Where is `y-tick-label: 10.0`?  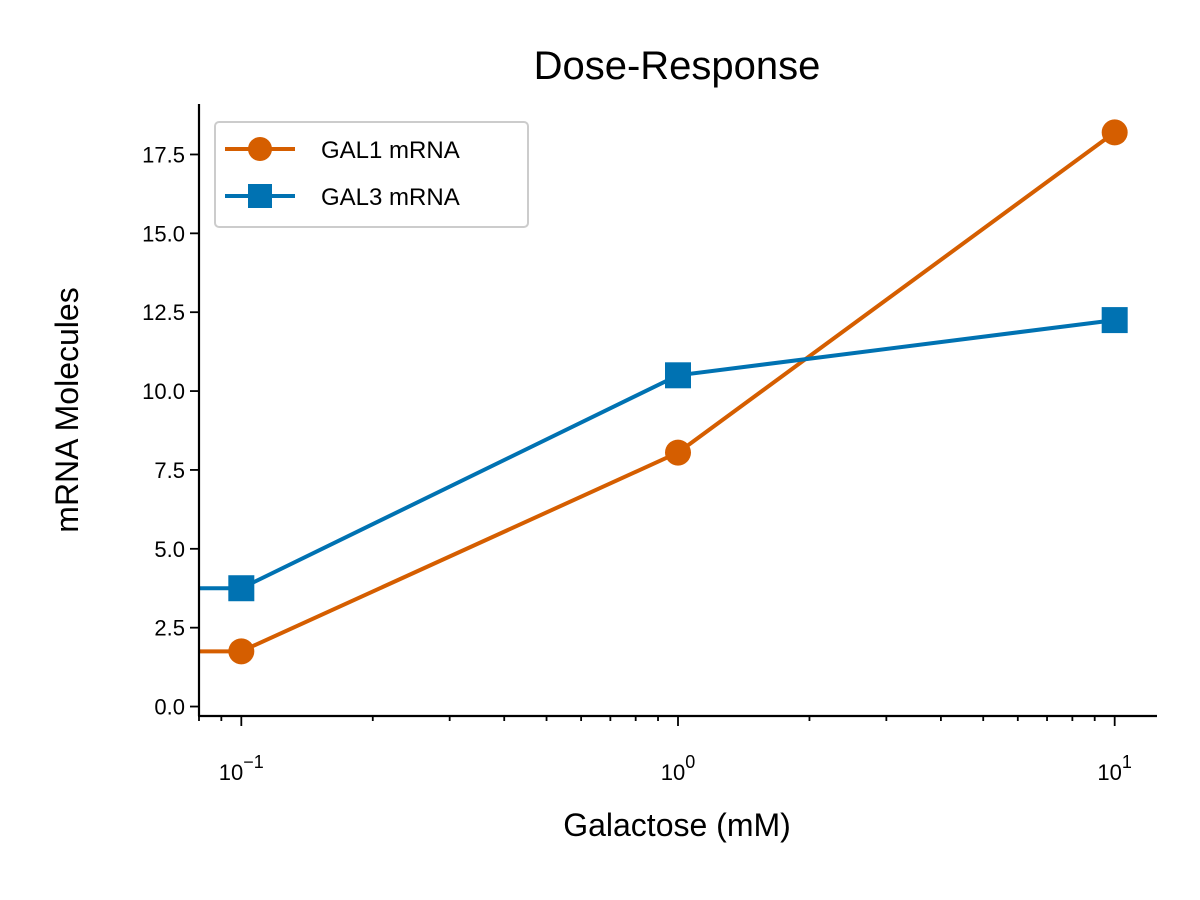
y-tick-label: 10.0 is located at coordinates (163, 391).